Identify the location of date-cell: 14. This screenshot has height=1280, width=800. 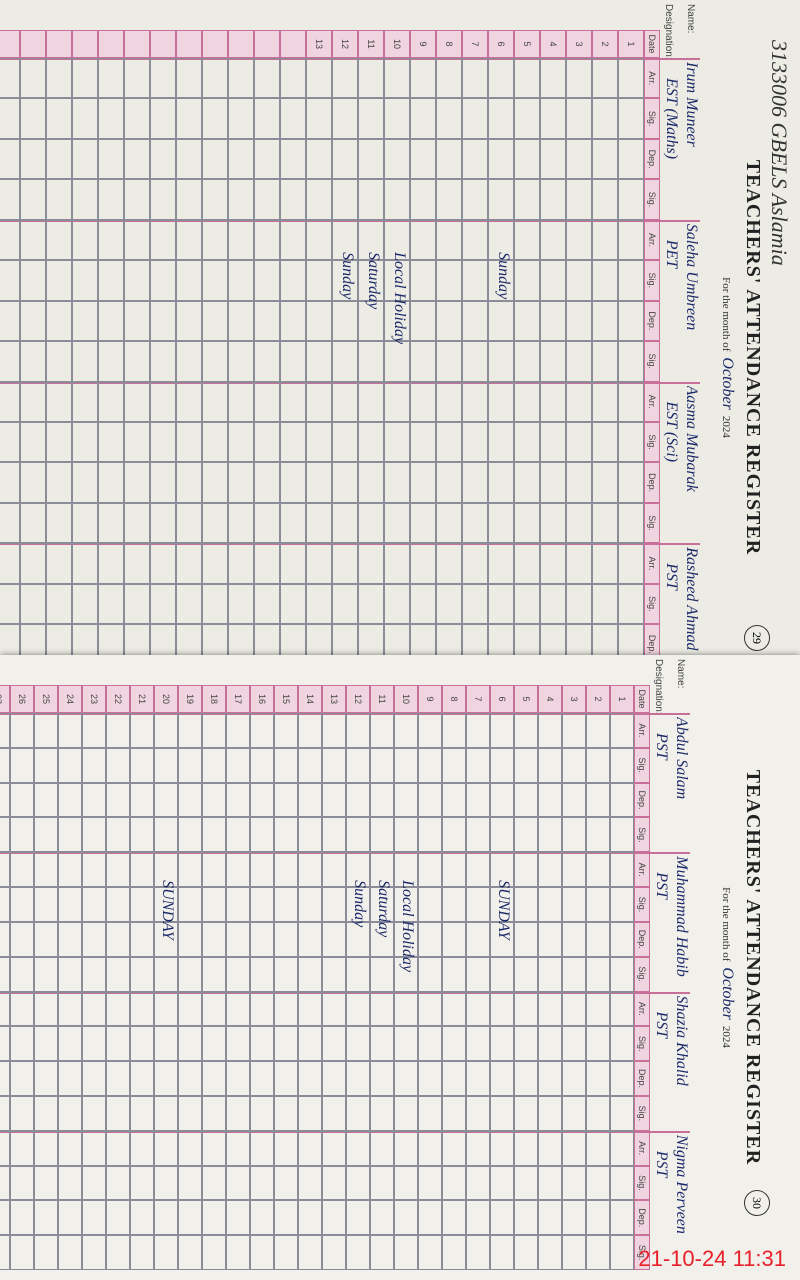
(310, 699).